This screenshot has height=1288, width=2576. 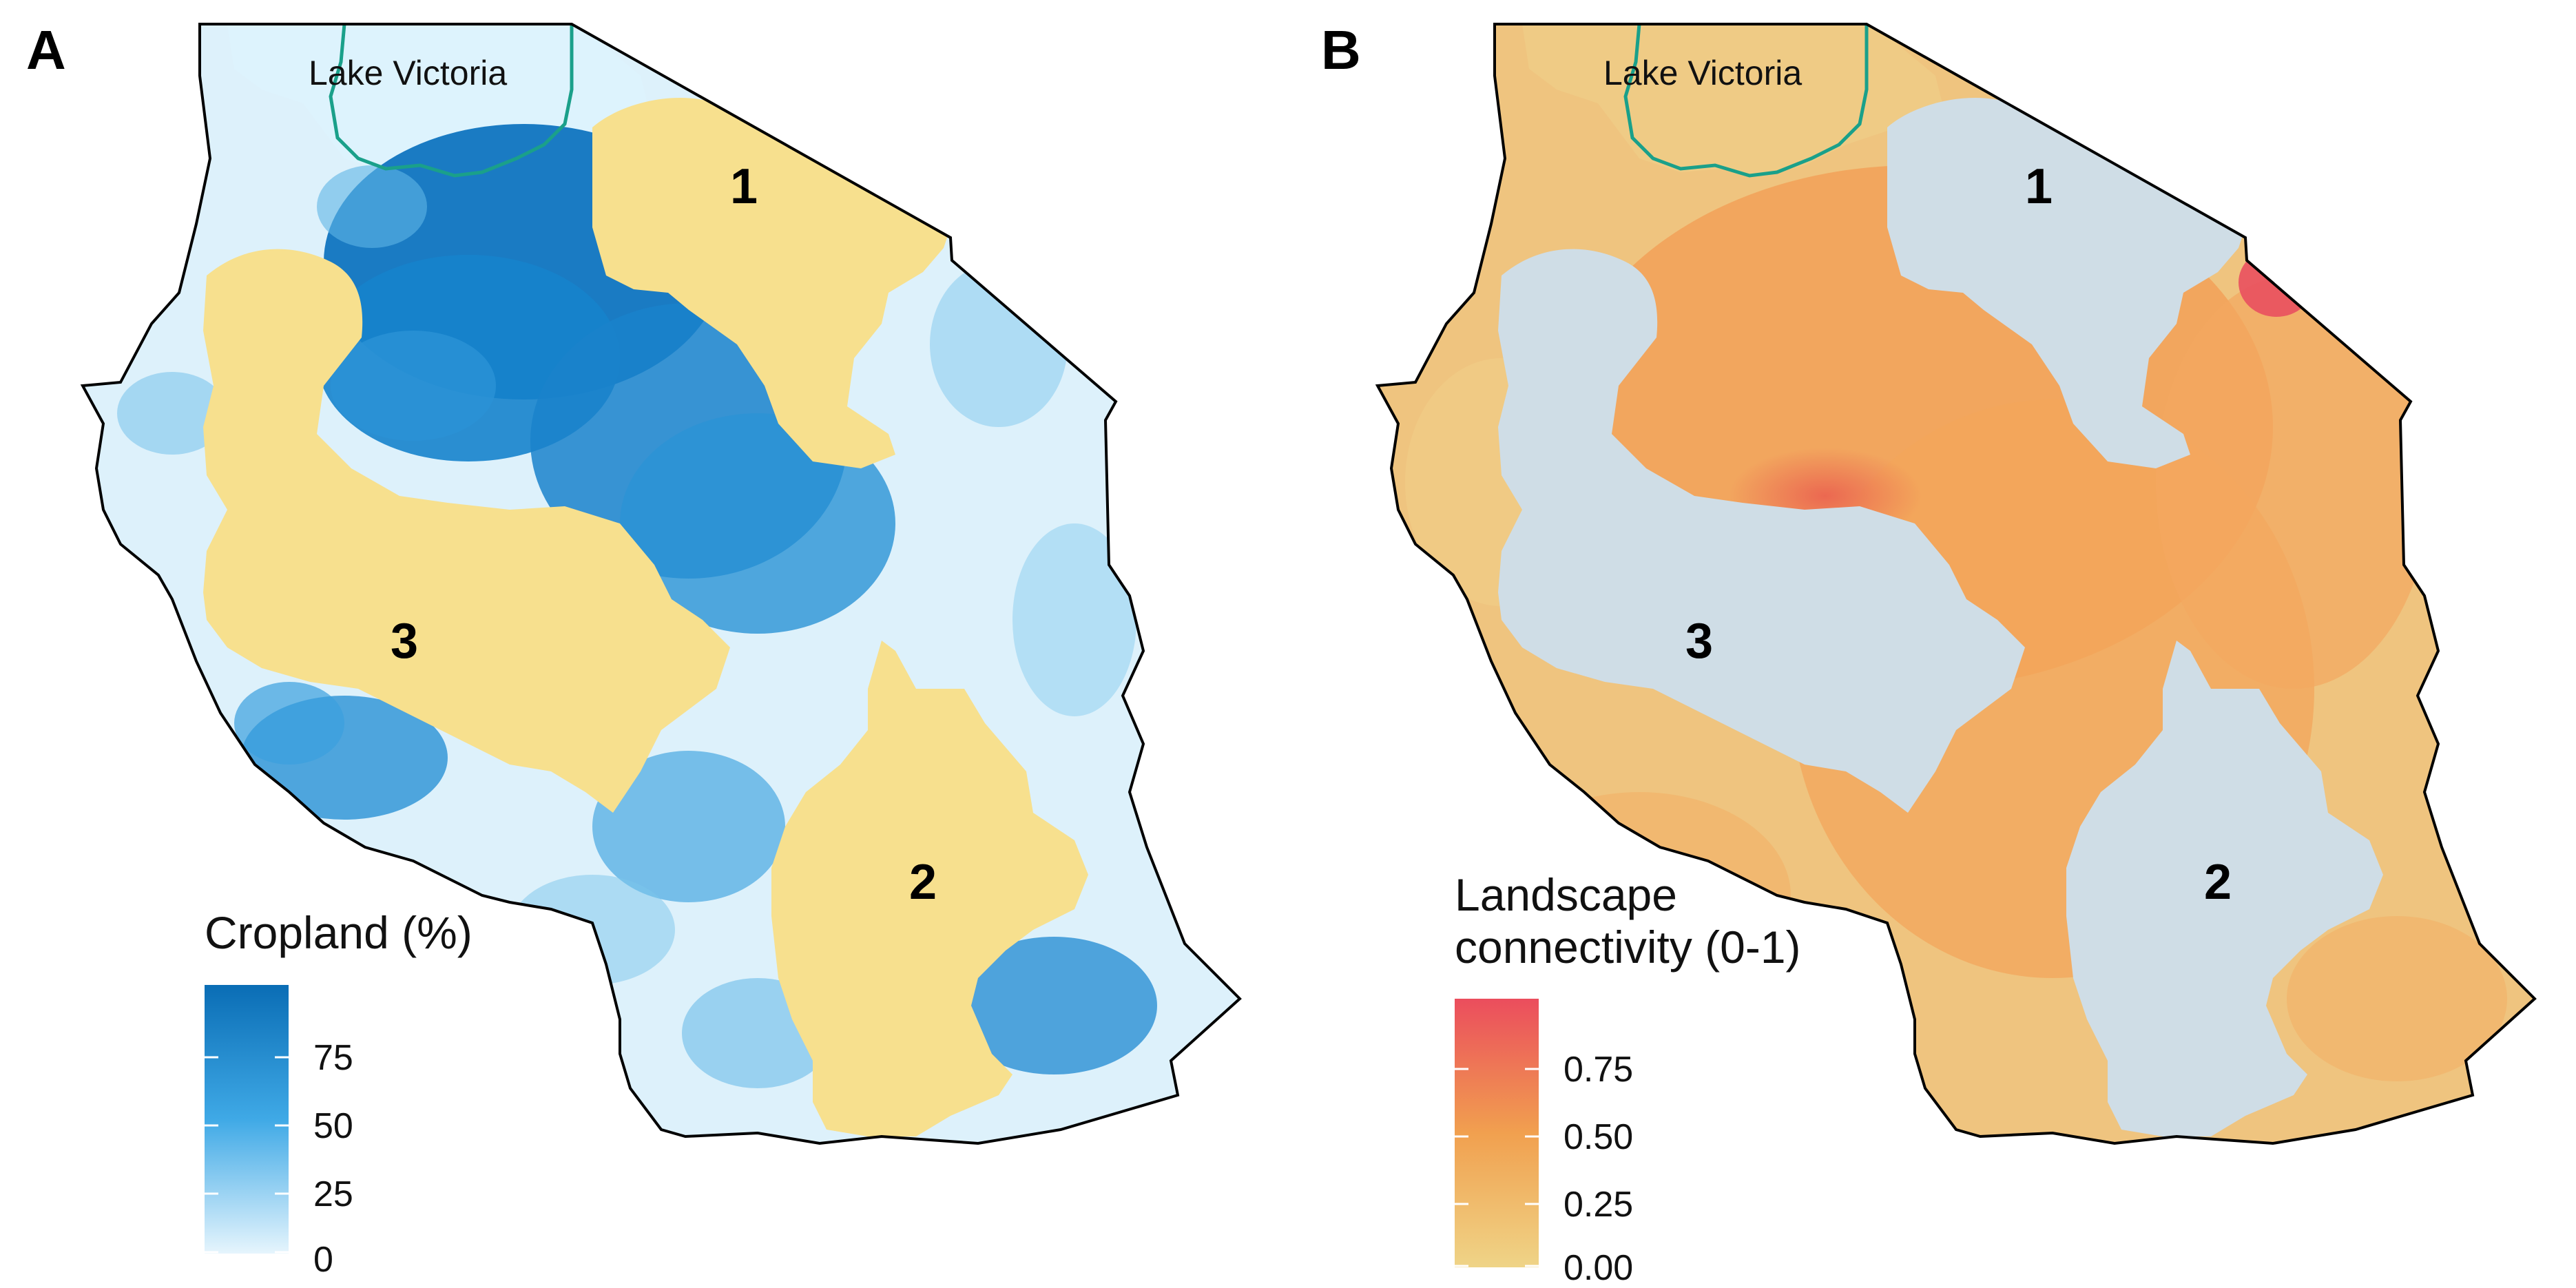 What do you see at coordinates (323, 1260) in the screenshot?
I see `legend-tick-a-0: 0` at bounding box center [323, 1260].